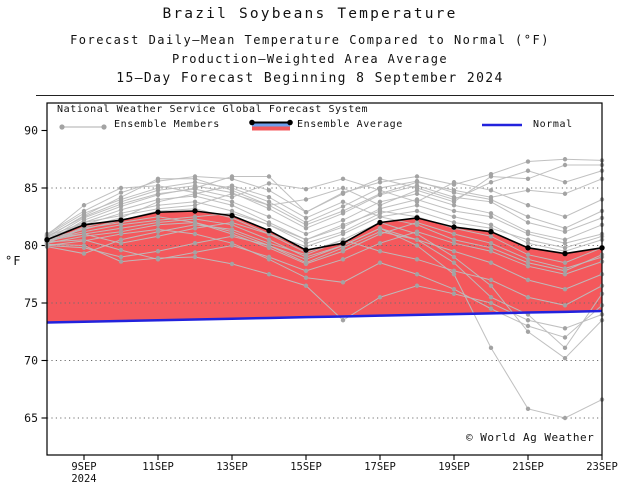  I want to click on ensemble-average-dot-16SEP, so click(343, 243).